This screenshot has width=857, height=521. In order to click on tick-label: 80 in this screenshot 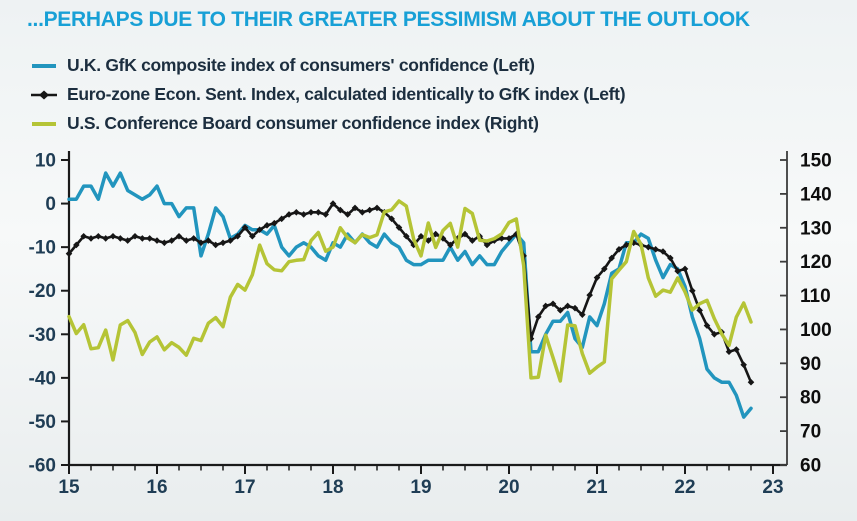, I will do `click(810, 398)`.